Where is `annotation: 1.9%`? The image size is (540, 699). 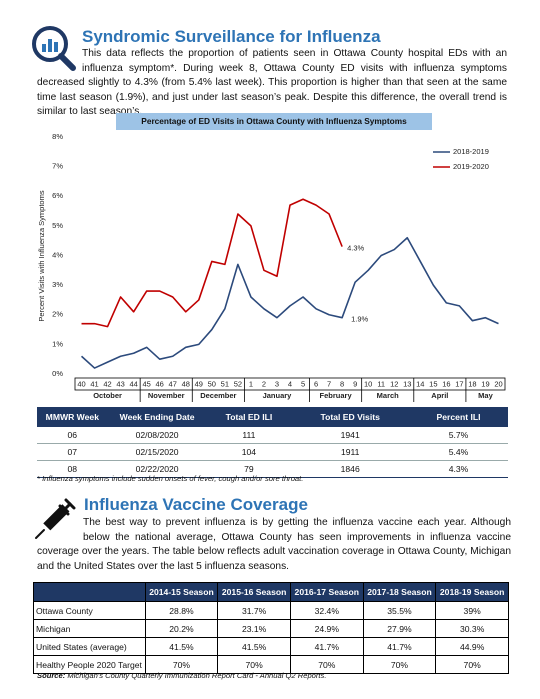 annotation: 1.9% is located at coordinates (359, 319).